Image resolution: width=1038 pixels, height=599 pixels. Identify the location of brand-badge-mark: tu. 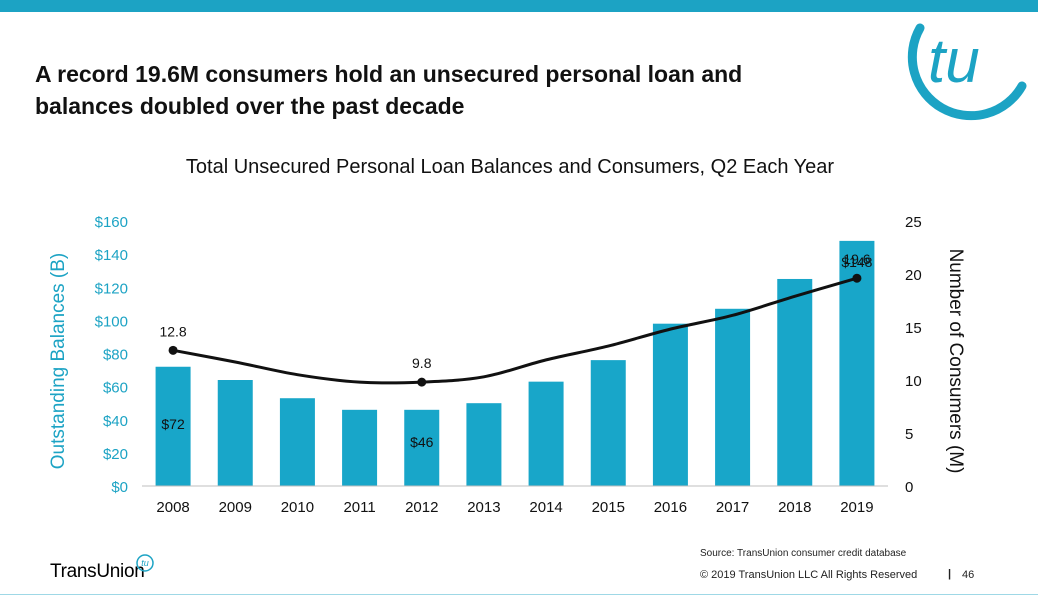
(145, 563).